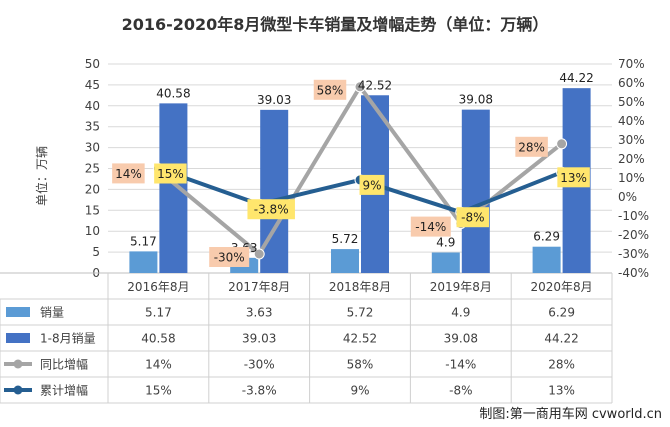 The image size is (670, 427). Describe the element at coordinates (445, 243) in the screenshot. I see `bar-data-label: 4.9` at that location.